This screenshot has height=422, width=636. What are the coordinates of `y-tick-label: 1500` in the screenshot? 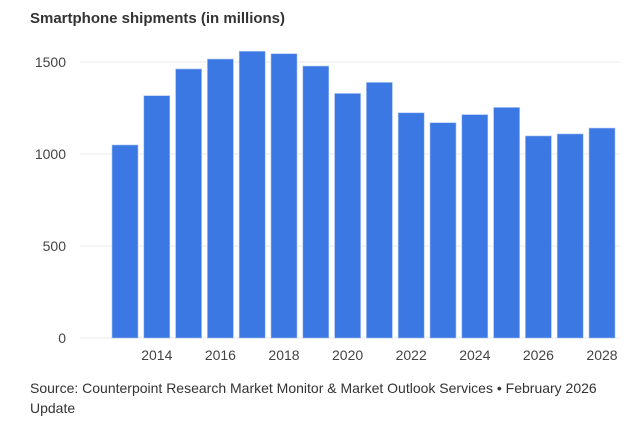 It's located at (50, 62).